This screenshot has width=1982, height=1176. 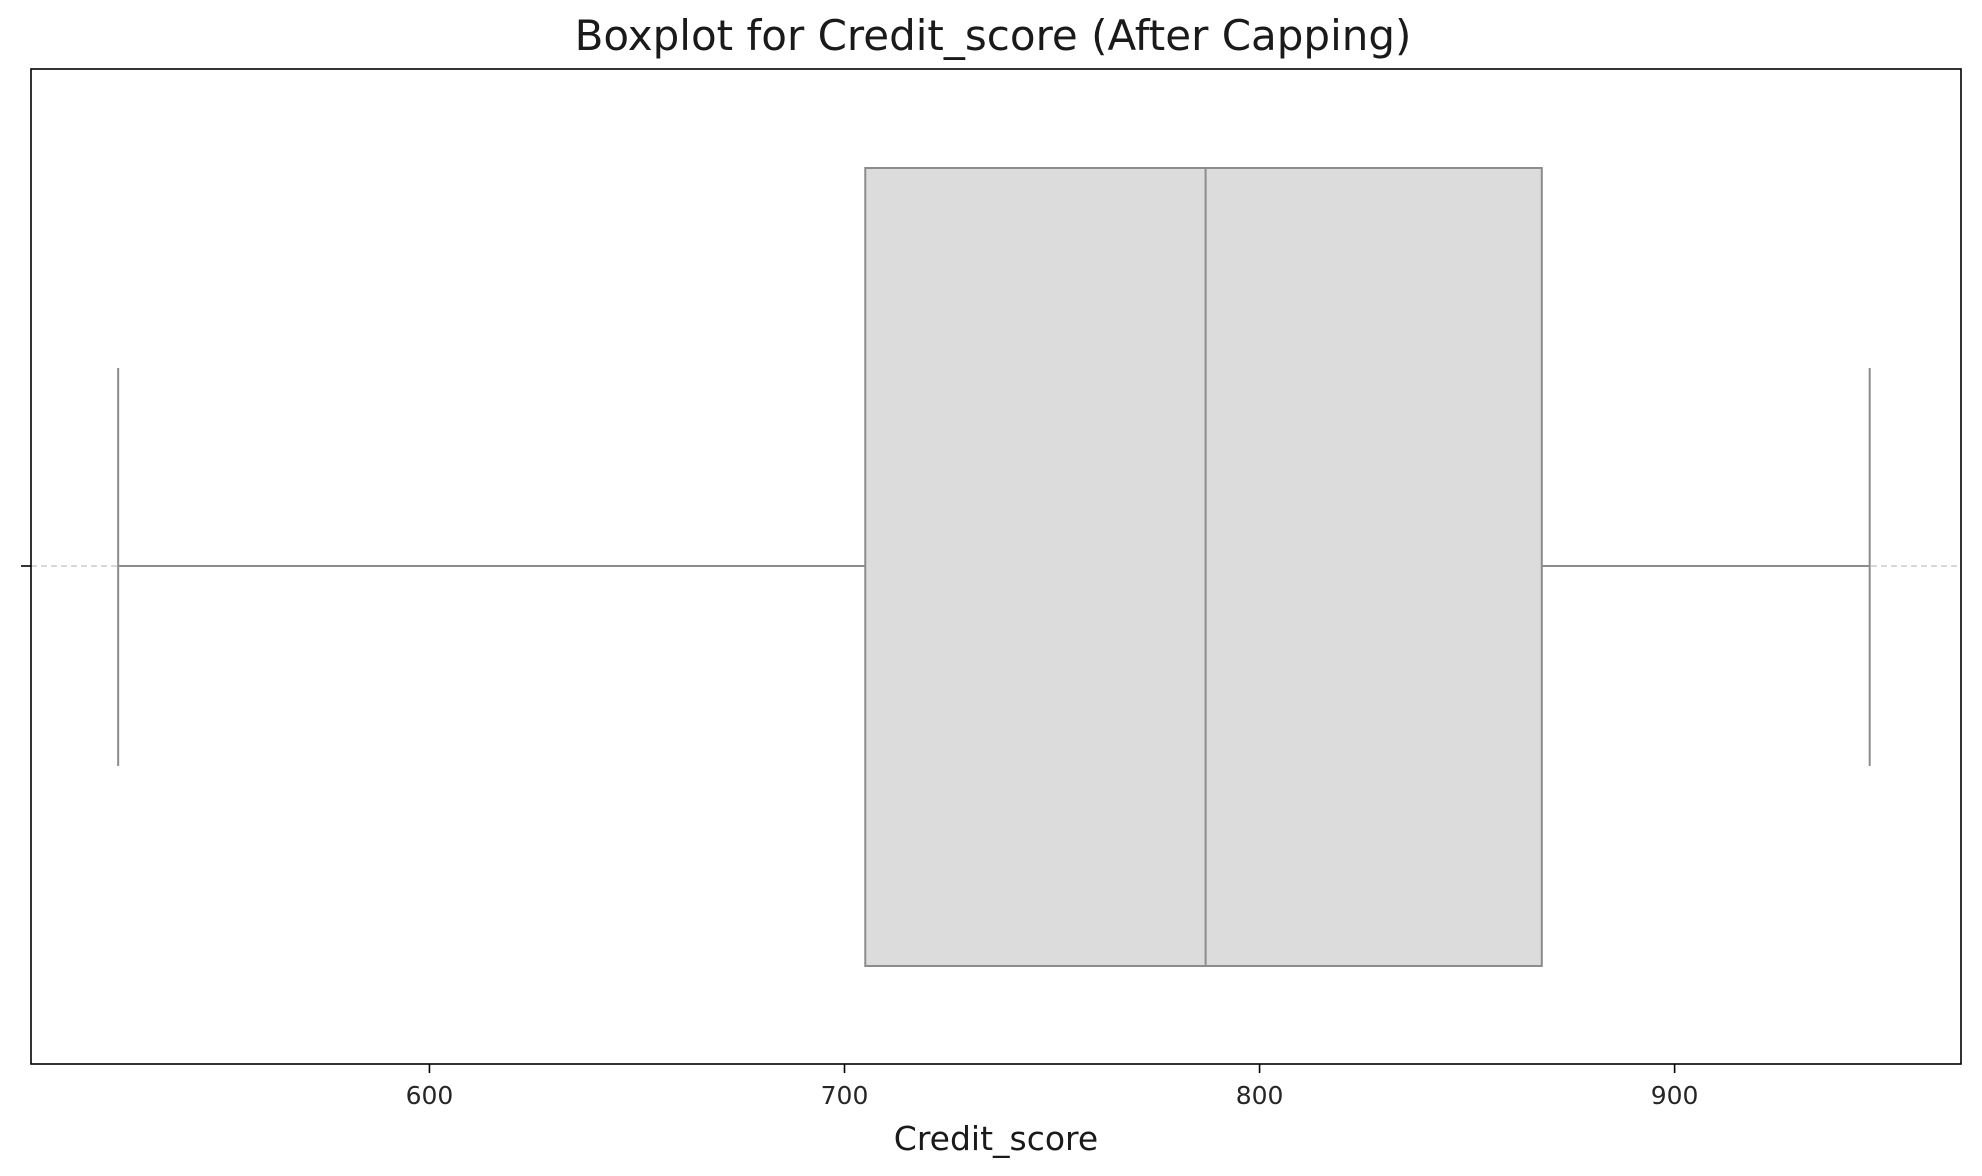 I want to click on chart-title: Boxplot for Credit_score (After Capping), so click(x=993, y=35).